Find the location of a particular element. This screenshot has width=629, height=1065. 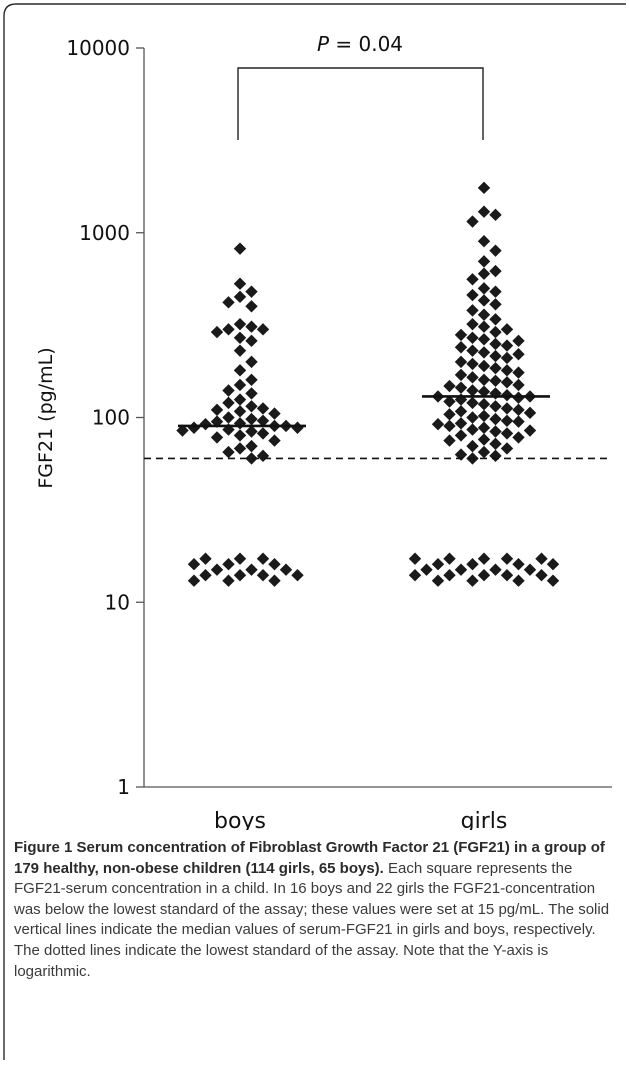

y-ticks: 10000 1000 100 10 1 is located at coordinates (105, 417).